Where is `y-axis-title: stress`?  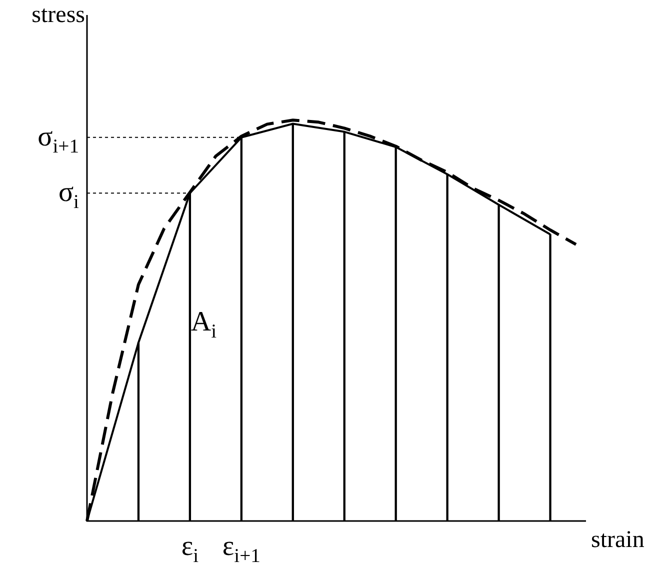 y-axis-title: stress is located at coordinates (59, 15).